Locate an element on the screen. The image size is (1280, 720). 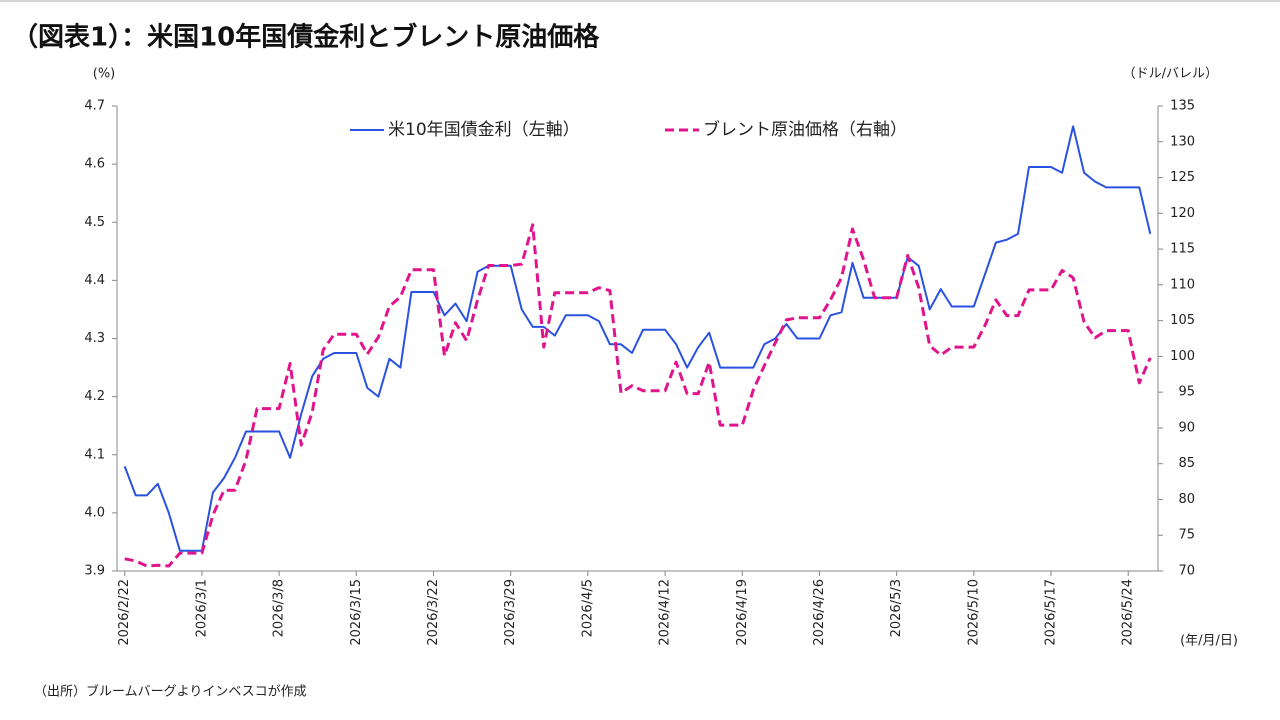
x-tick-label: 2026/4/5 is located at coordinates (587, 608).